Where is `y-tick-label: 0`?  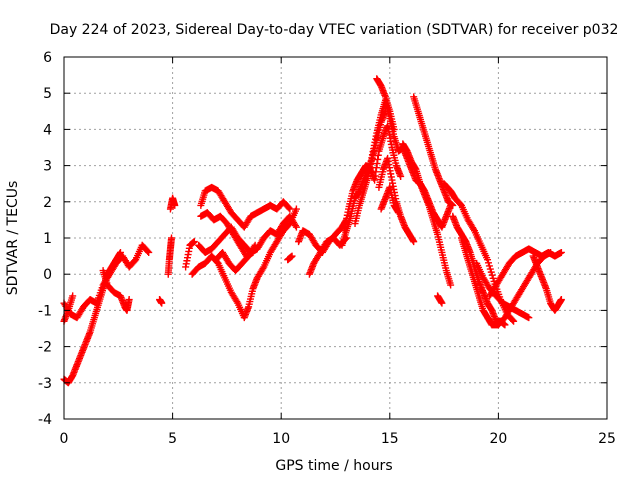 y-tick-label: 0 is located at coordinates (47, 275).